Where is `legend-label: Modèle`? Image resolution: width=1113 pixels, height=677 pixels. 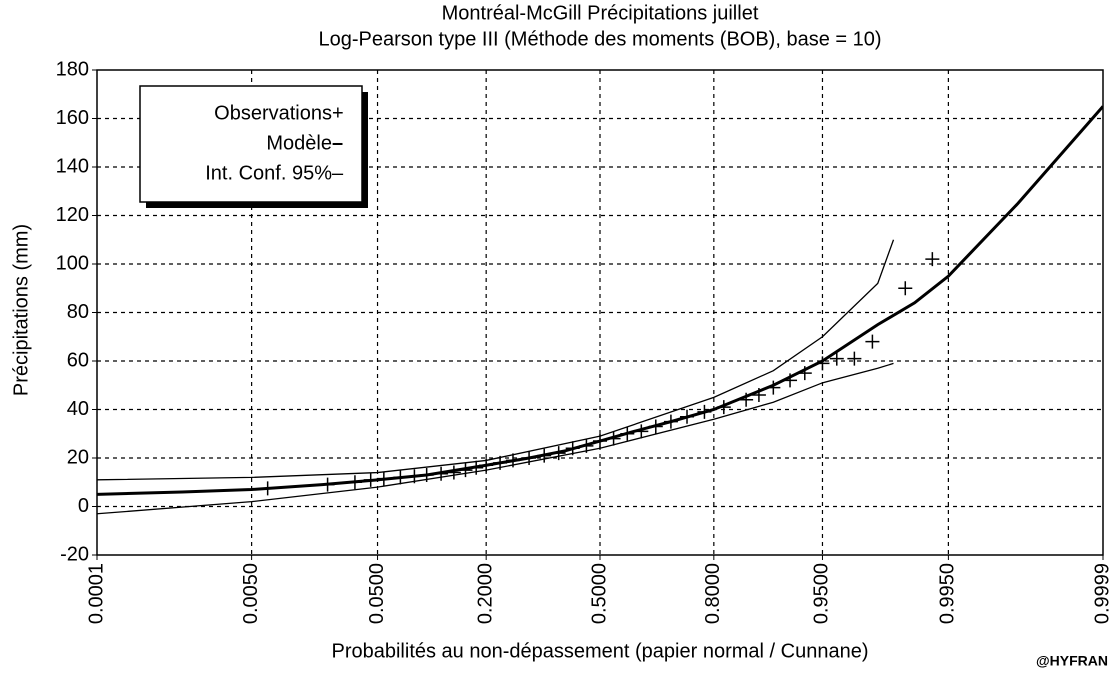
legend-label: Modèle is located at coordinates (299, 143).